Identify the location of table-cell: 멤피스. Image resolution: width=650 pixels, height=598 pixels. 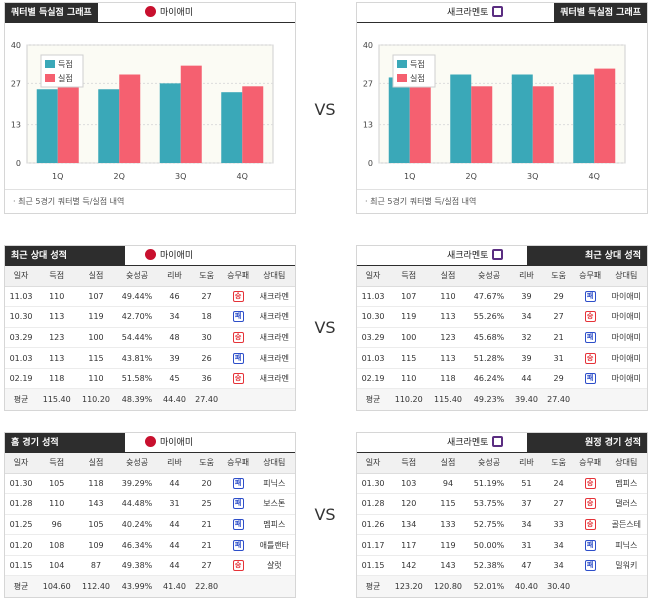
(626, 484).